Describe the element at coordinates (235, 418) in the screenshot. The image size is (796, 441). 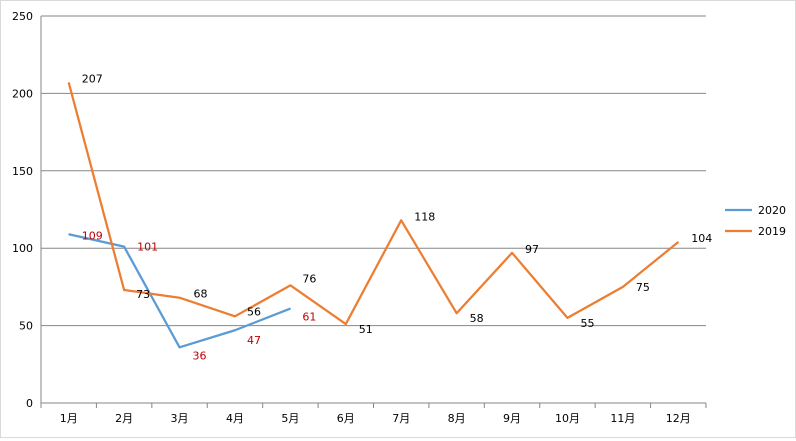
I see `x-tick-label: 4月` at that location.